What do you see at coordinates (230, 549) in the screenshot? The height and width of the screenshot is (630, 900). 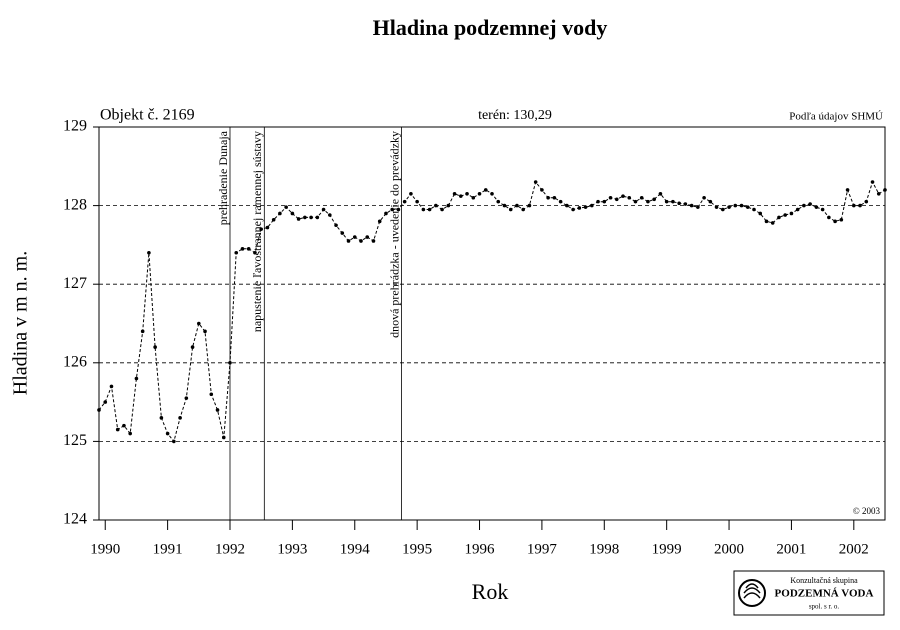 I see `x-tick-label: 1992` at bounding box center [230, 549].